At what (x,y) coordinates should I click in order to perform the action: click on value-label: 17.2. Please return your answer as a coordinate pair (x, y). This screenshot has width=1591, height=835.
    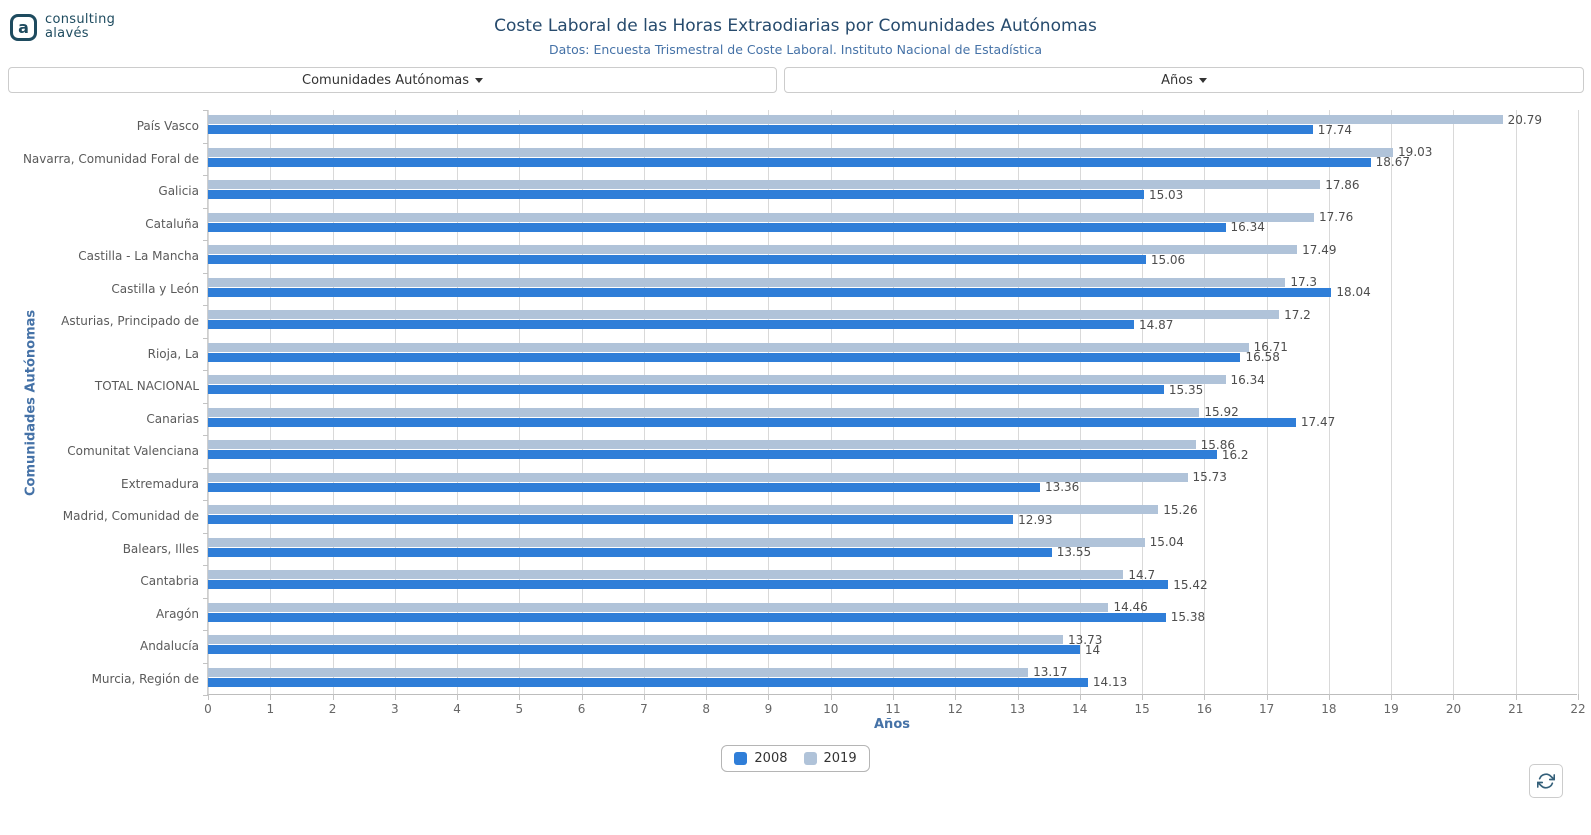
    Looking at the image, I should click on (1297, 314).